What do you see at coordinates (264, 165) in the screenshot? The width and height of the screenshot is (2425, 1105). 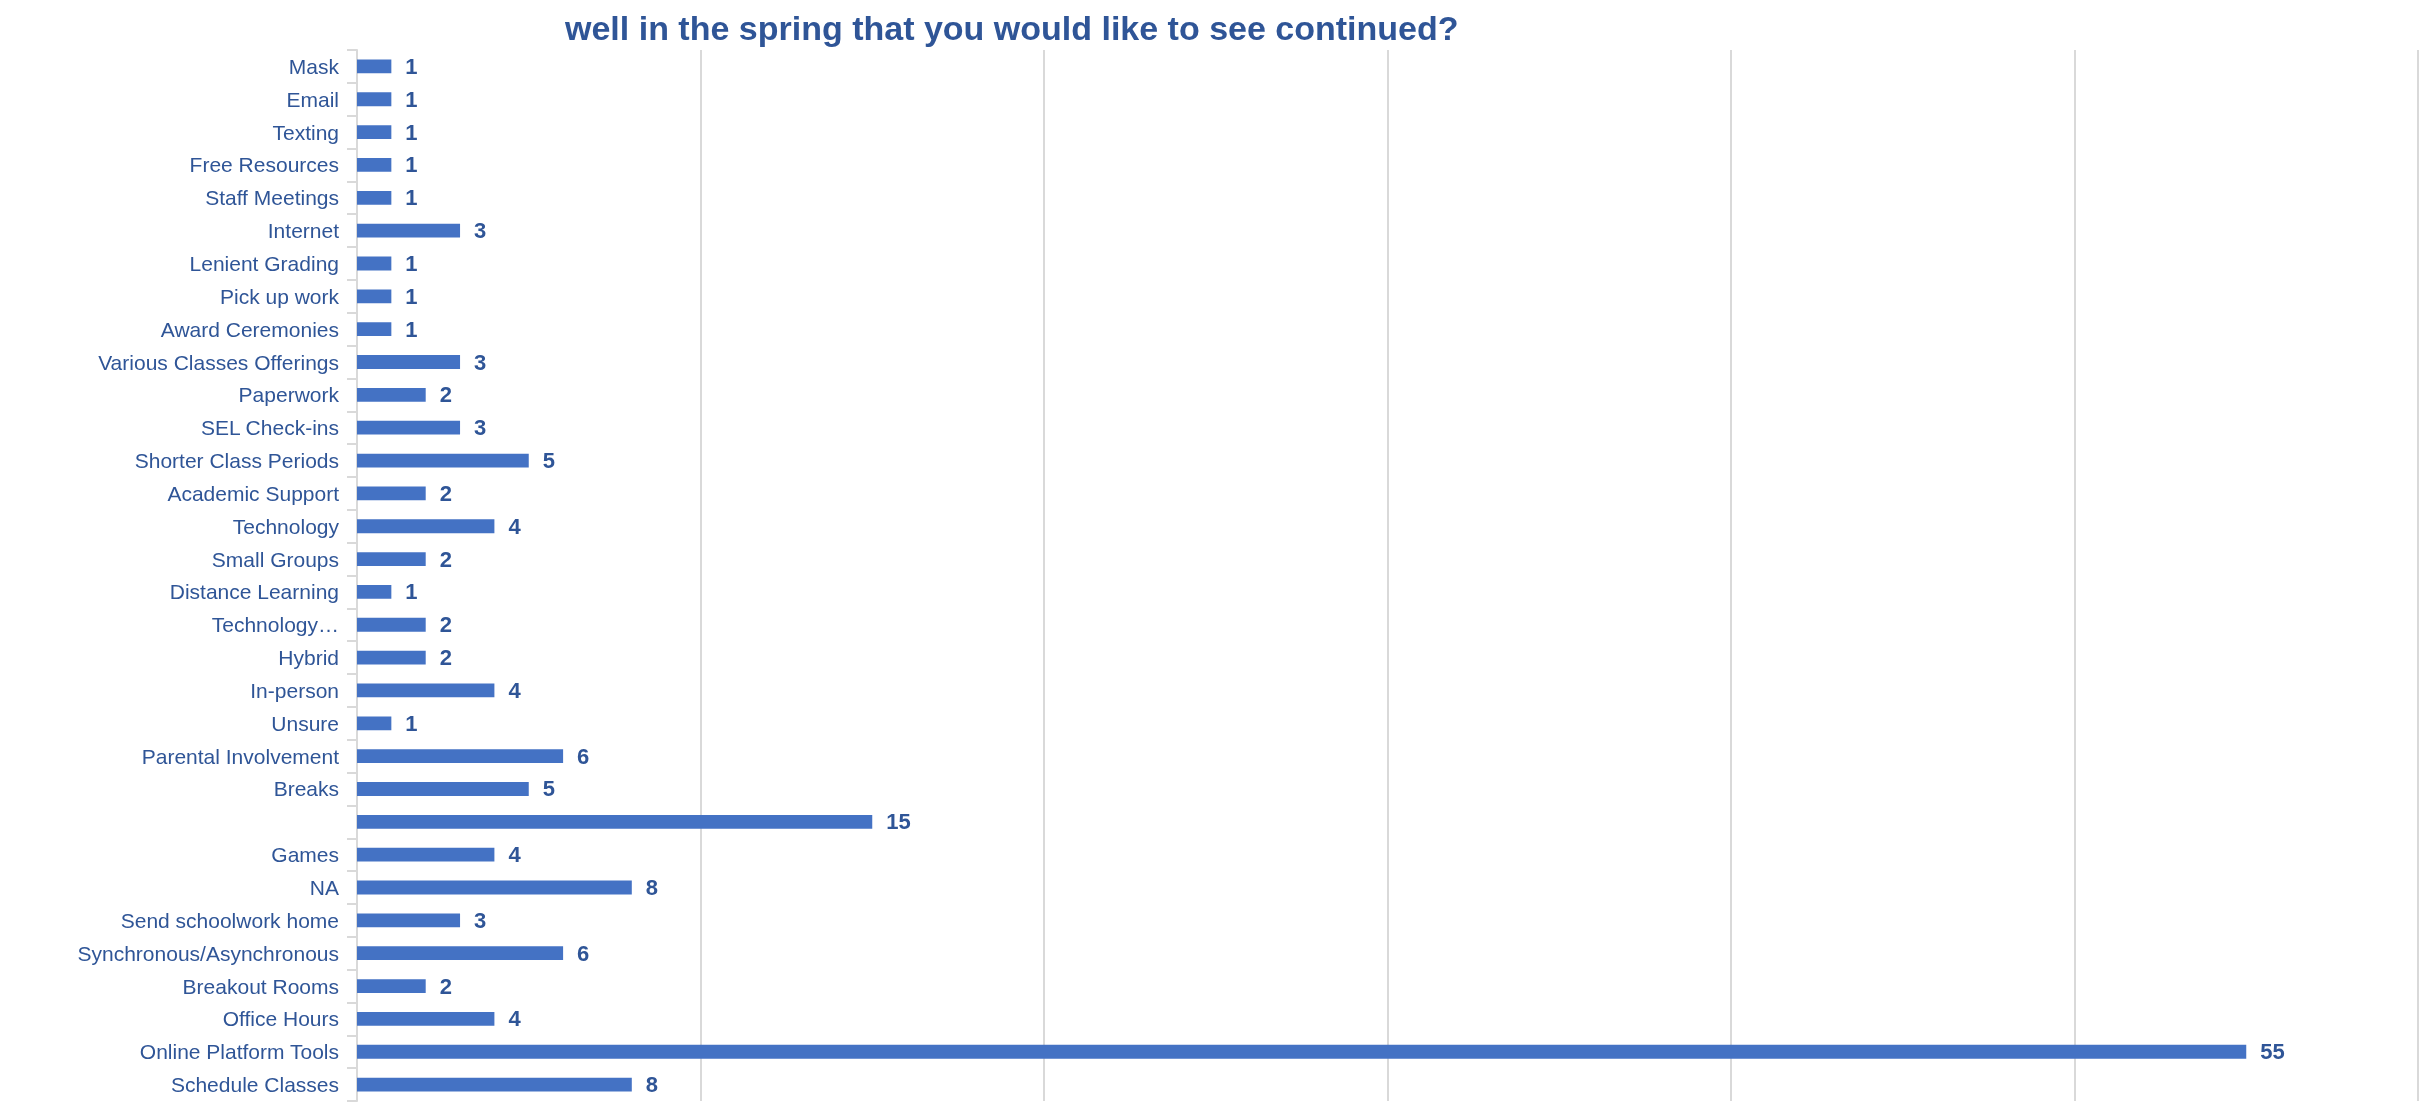 I see `y-tick-label: Free Resources` at bounding box center [264, 165].